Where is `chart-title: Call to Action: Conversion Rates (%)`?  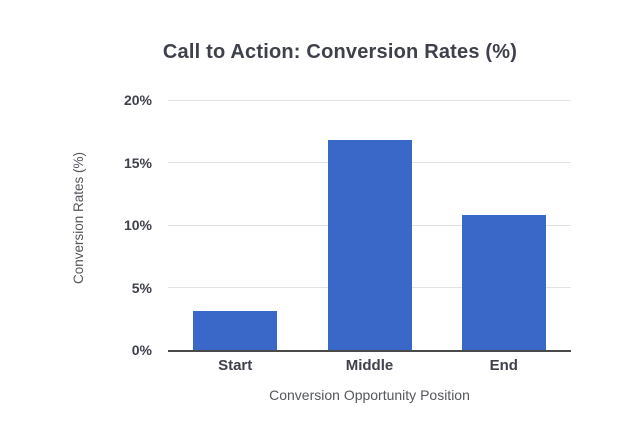 chart-title: Call to Action: Conversion Rates (%) is located at coordinates (340, 52).